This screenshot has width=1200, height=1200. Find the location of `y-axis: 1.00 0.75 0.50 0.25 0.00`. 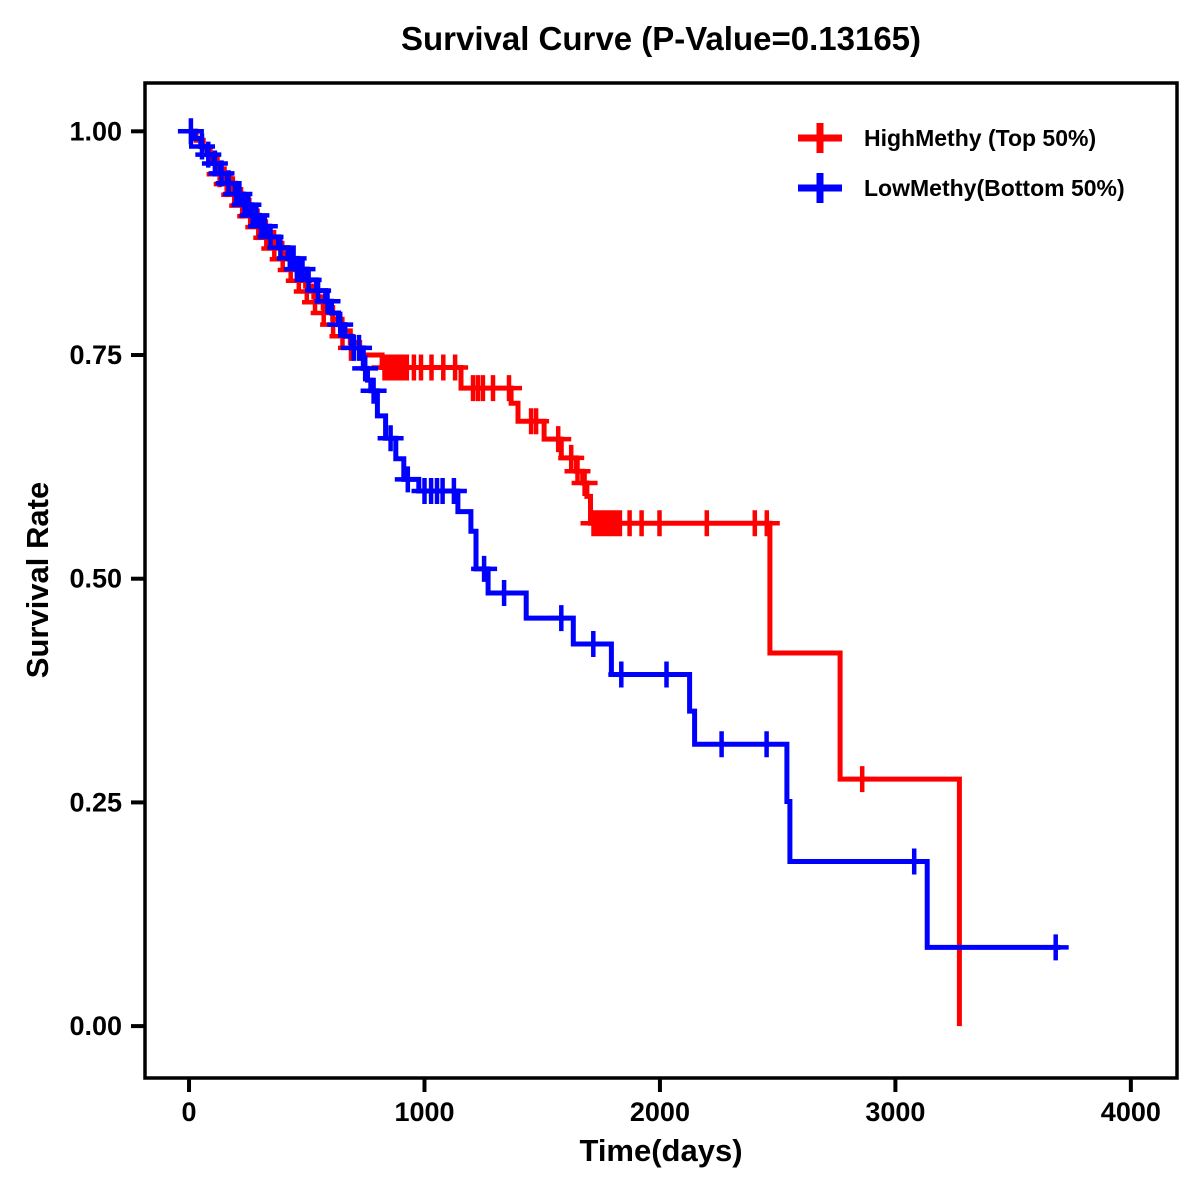

y-axis: 1.00 0.75 0.50 0.25 0.00 is located at coordinates (107, 578).